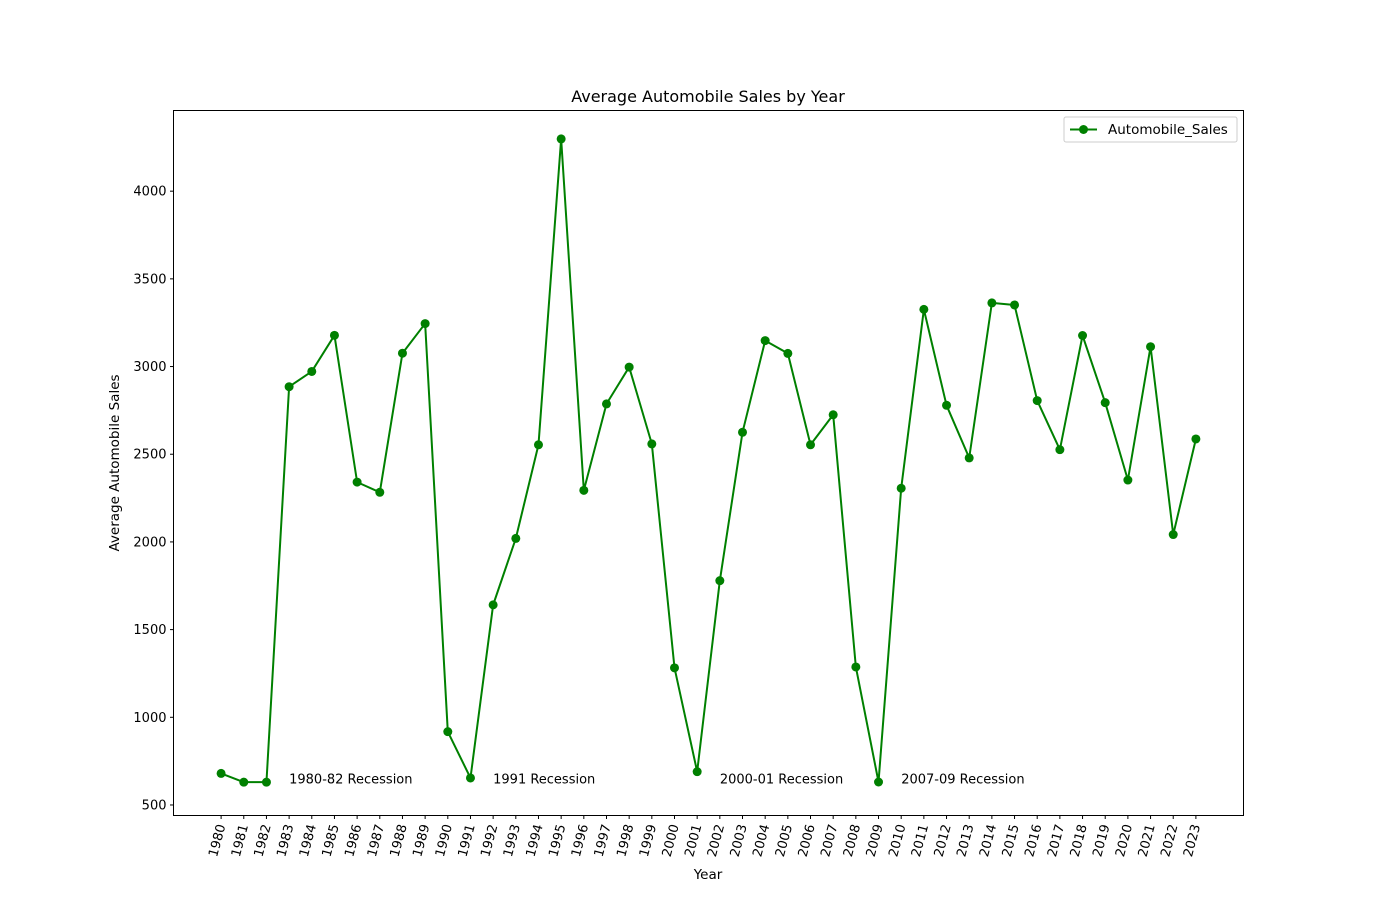  What do you see at coordinates (217, 841) in the screenshot?
I see `x-tick-label: 1980` at bounding box center [217, 841].